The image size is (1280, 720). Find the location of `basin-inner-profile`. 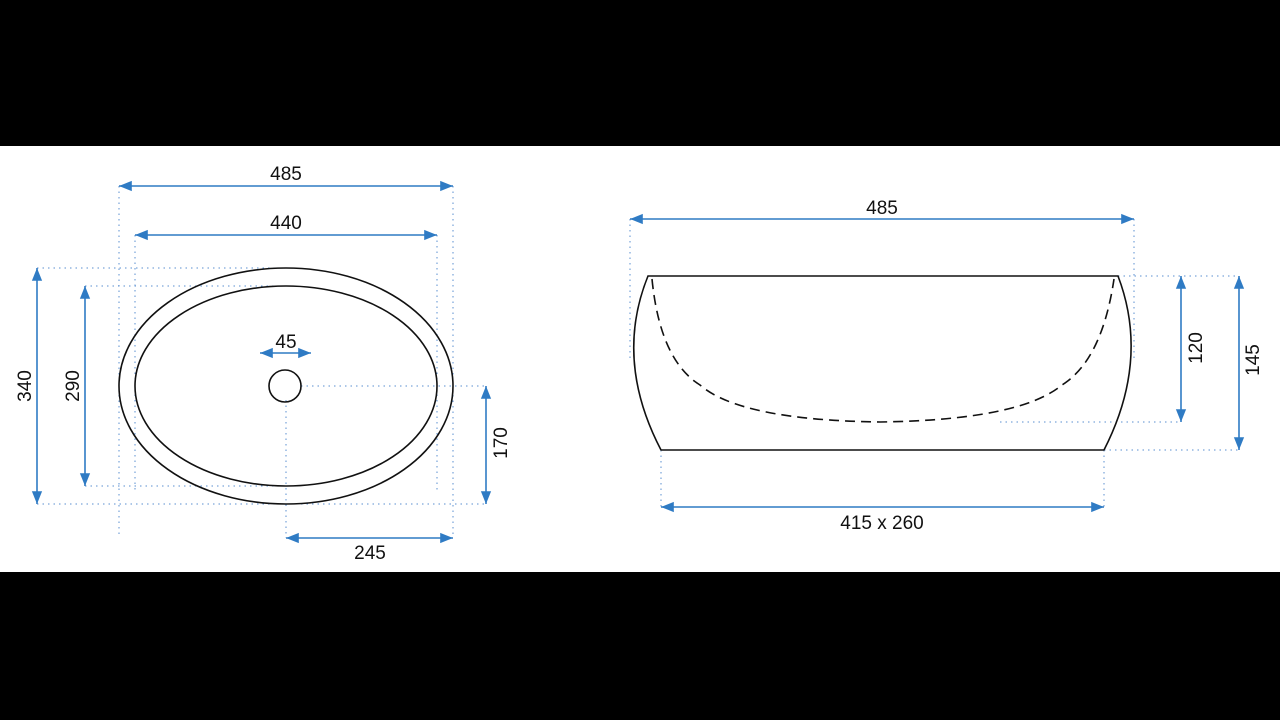

basin-inner-profile is located at coordinates (883, 350).